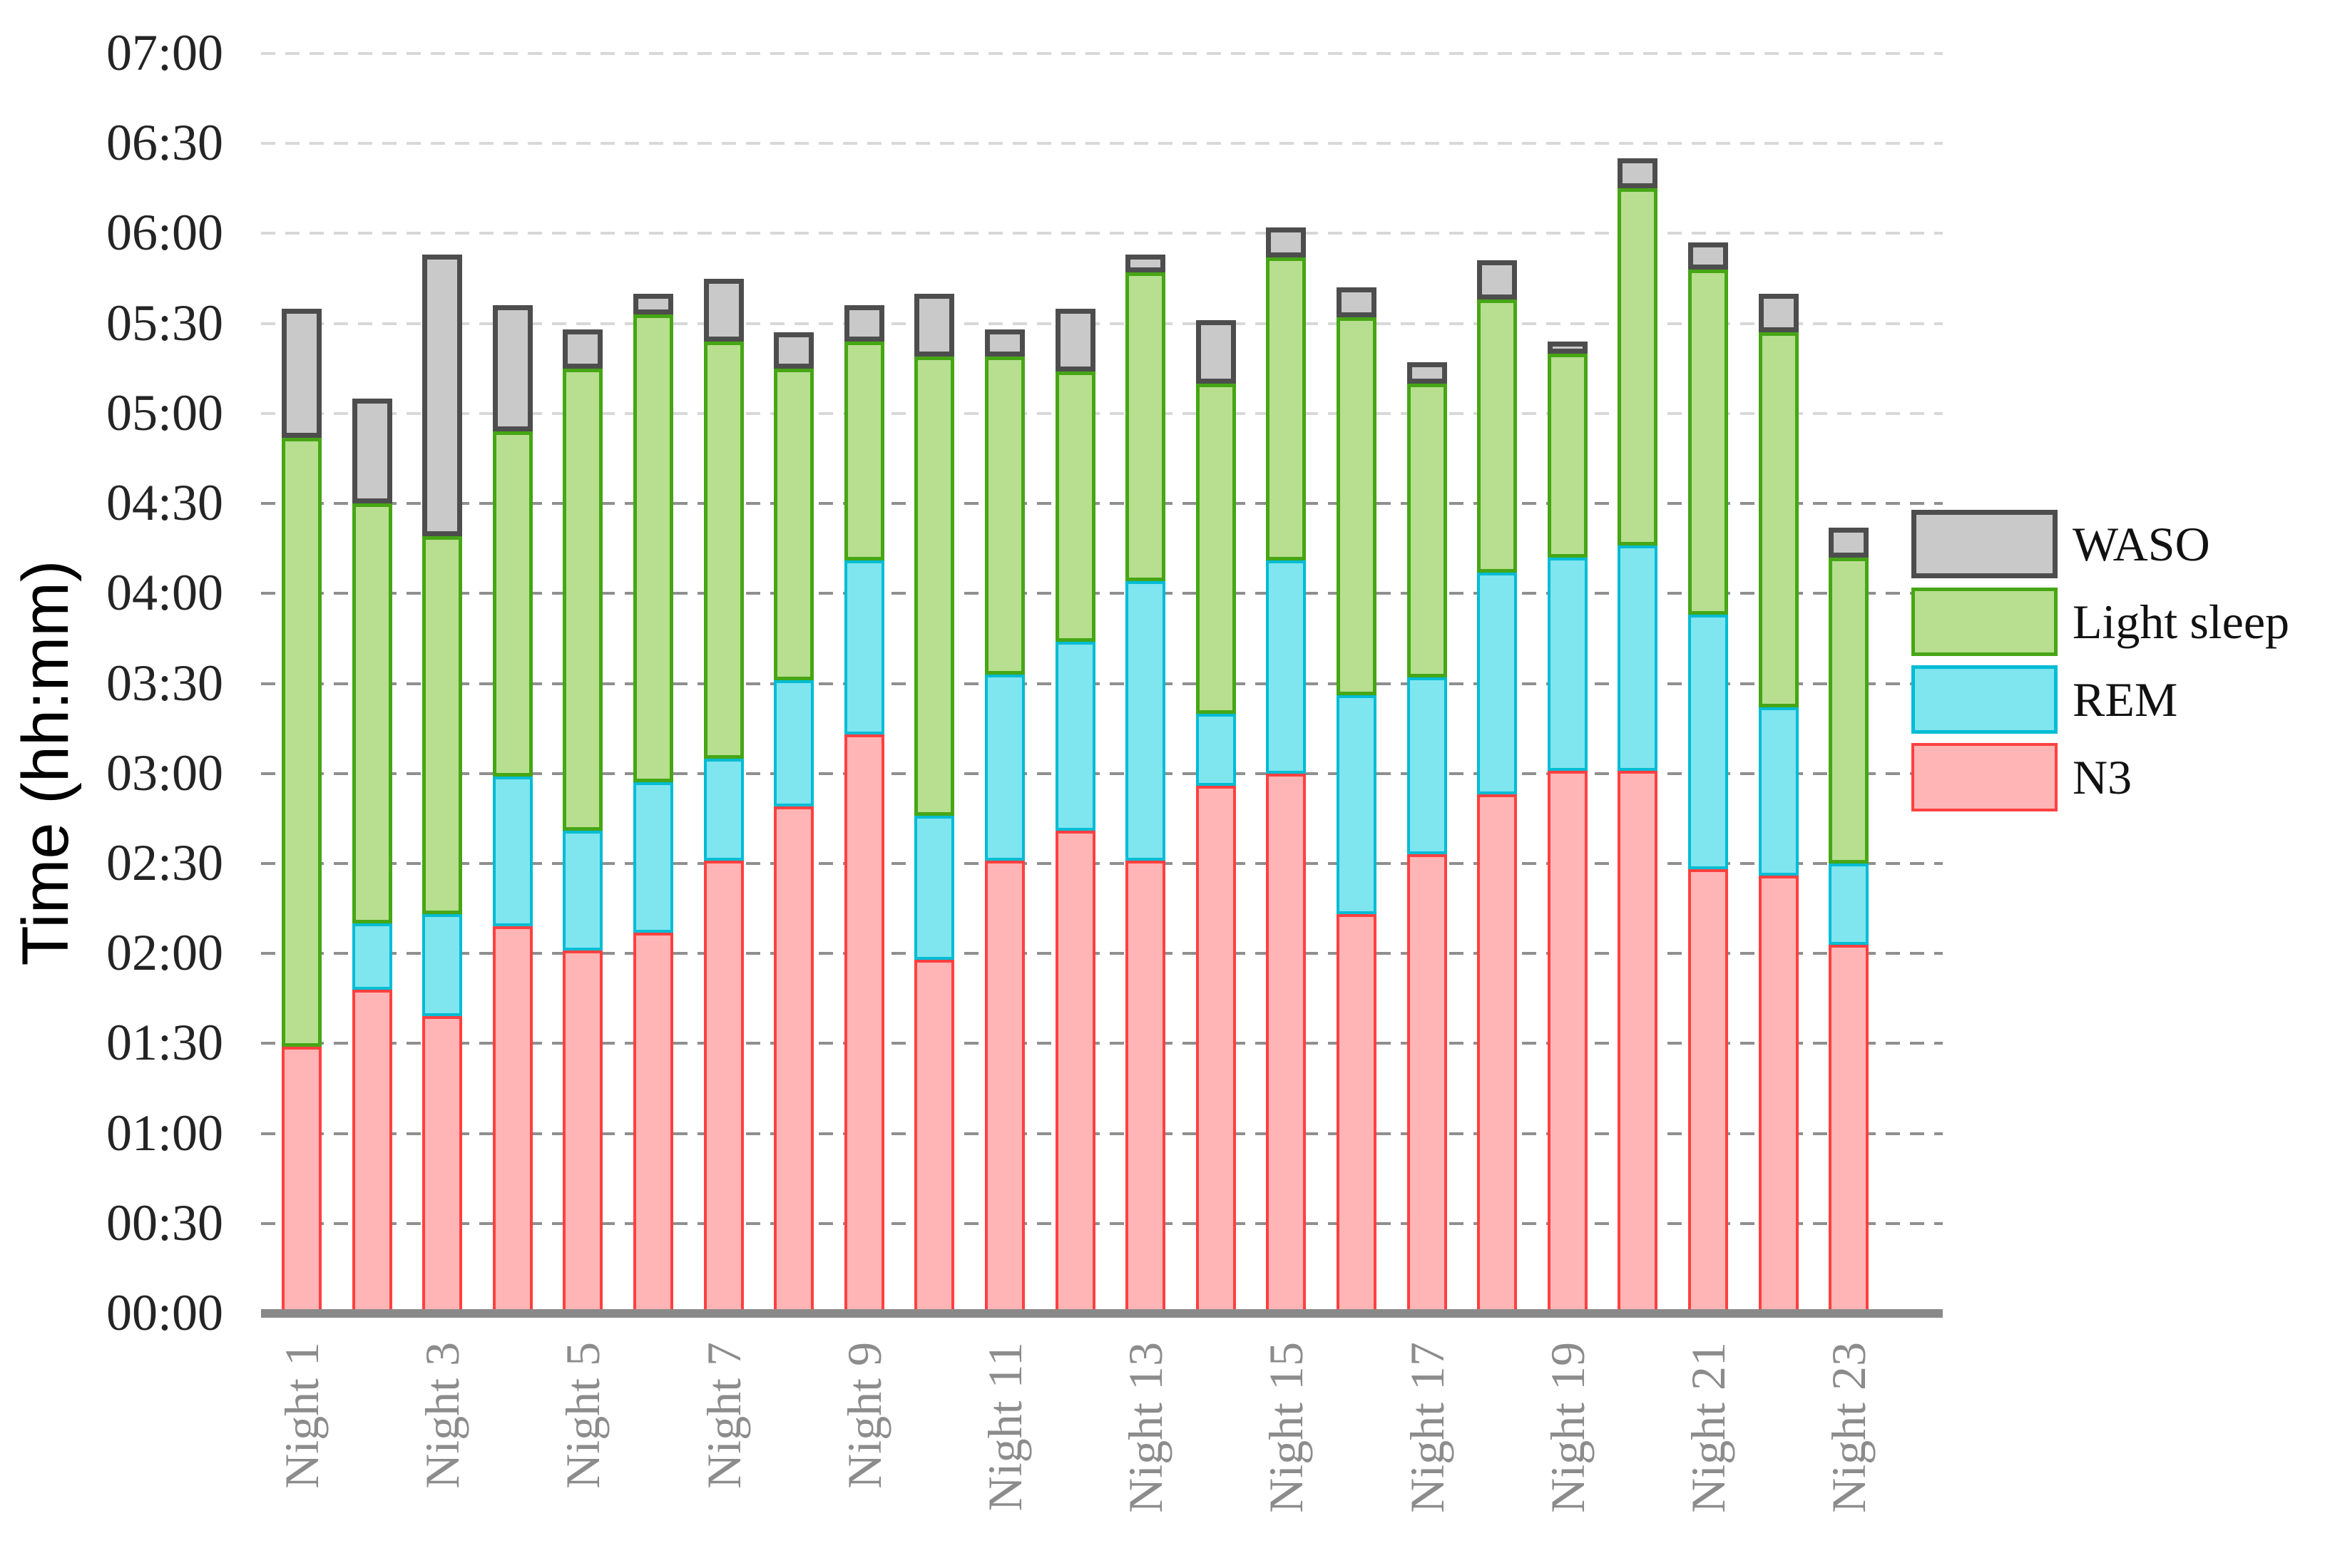 Image resolution: width=2335 pixels, height=1568 pixels. I want to click on gridline-03:00, so click(1102, 773).